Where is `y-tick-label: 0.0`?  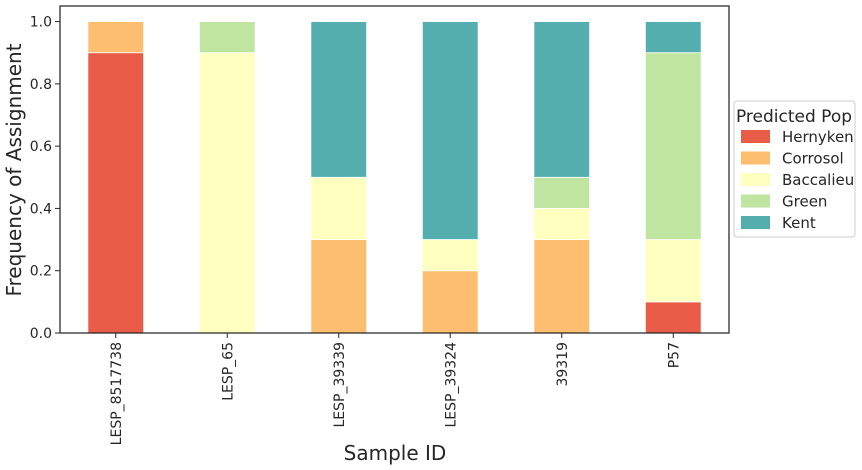
y-tick-label: 0.0 is located at coordinates (41, 334).